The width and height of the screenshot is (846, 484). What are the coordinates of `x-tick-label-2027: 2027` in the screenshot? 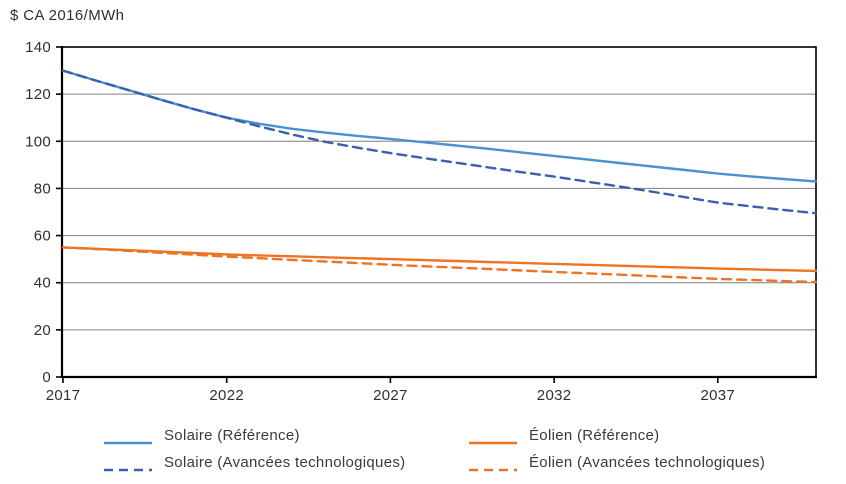 It's located at (390, 395).